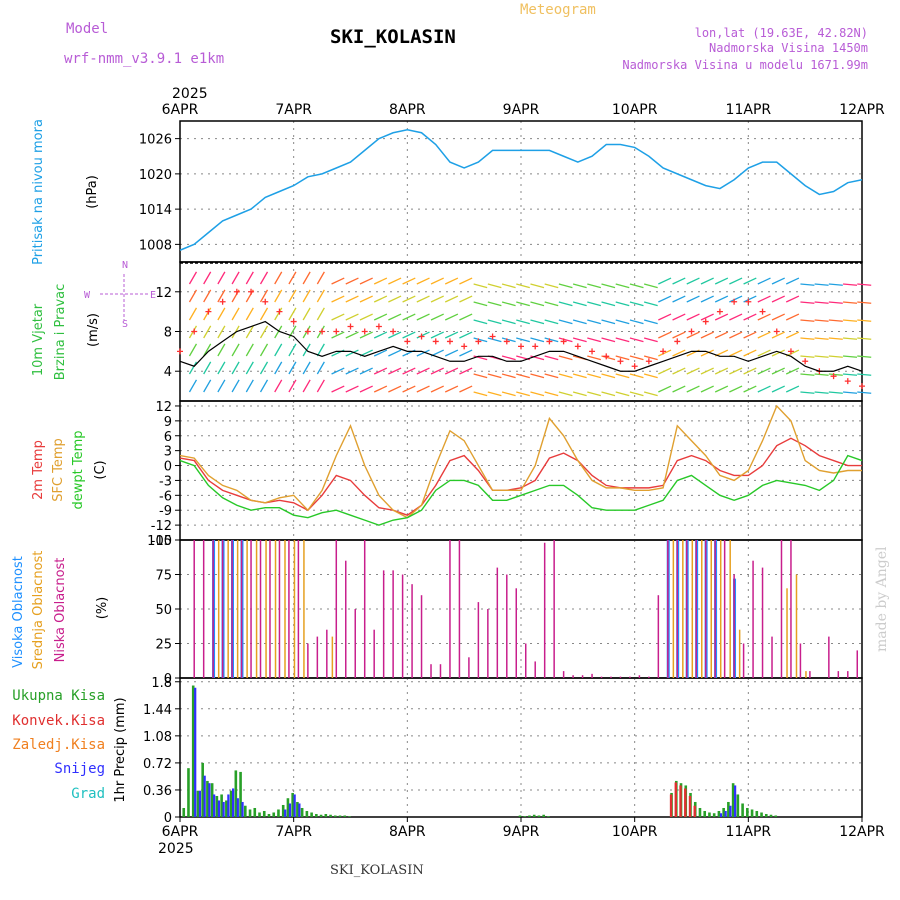 The image size is (900, 900). I want to click on x-tick-label-bottom: 8APR, so click(407, 832).